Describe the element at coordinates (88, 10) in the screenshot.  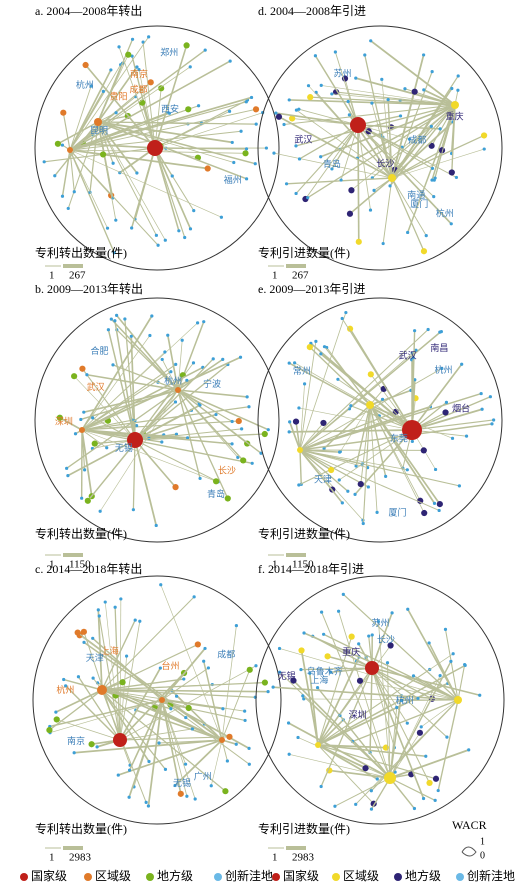
I see `panel-title: a. 2004—2008年转出` at that location.